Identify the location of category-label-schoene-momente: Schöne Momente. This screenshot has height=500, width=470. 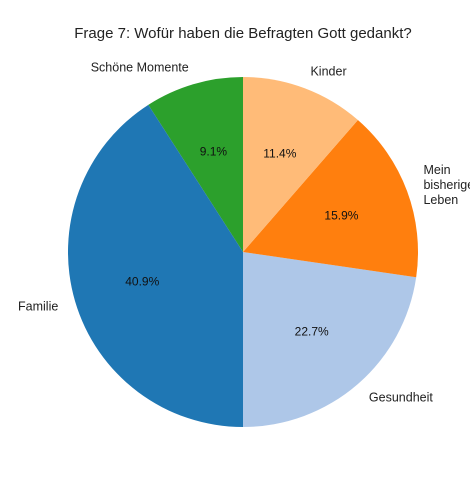
(140, 67).